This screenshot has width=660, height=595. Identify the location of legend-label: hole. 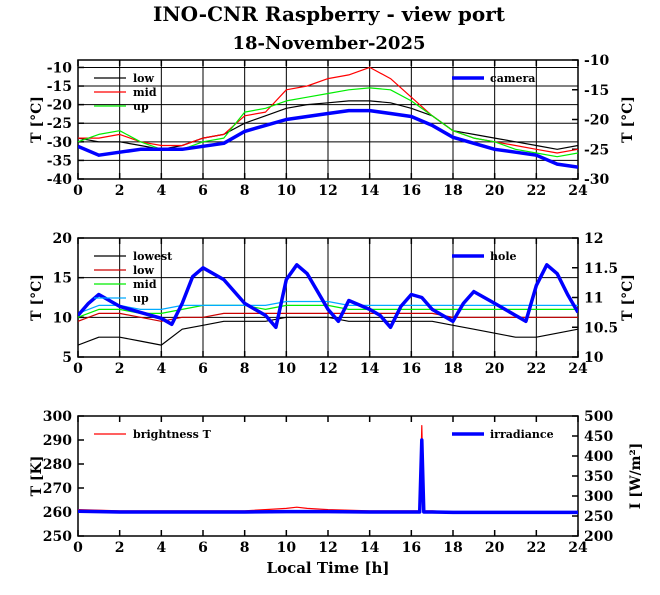
(503, 256).